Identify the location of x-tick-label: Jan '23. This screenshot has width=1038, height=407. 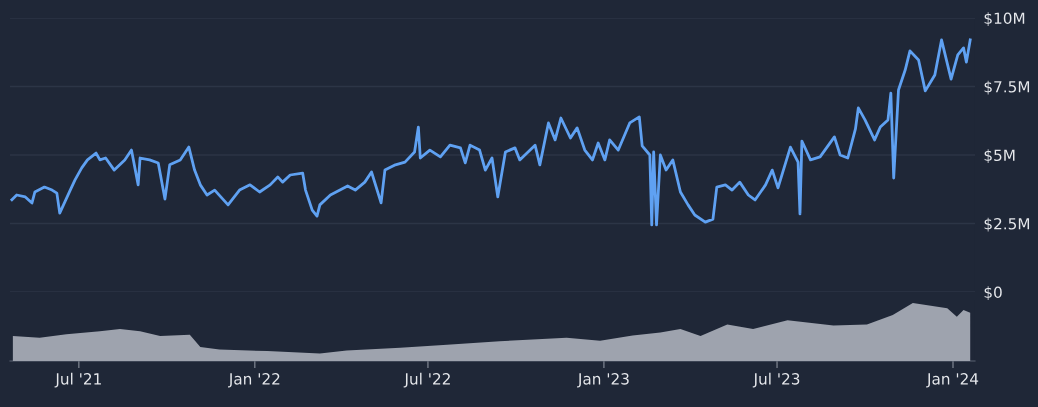
(603, 380).